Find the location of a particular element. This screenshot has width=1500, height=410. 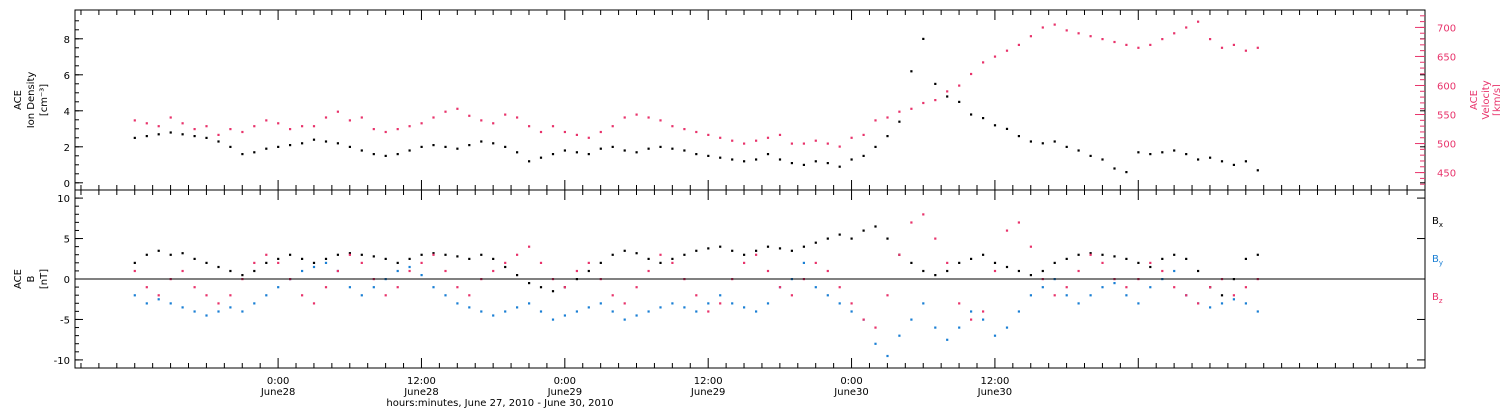

top-left-ylabel-line3: [cm⁻³] is located at coordinates (44, 100).